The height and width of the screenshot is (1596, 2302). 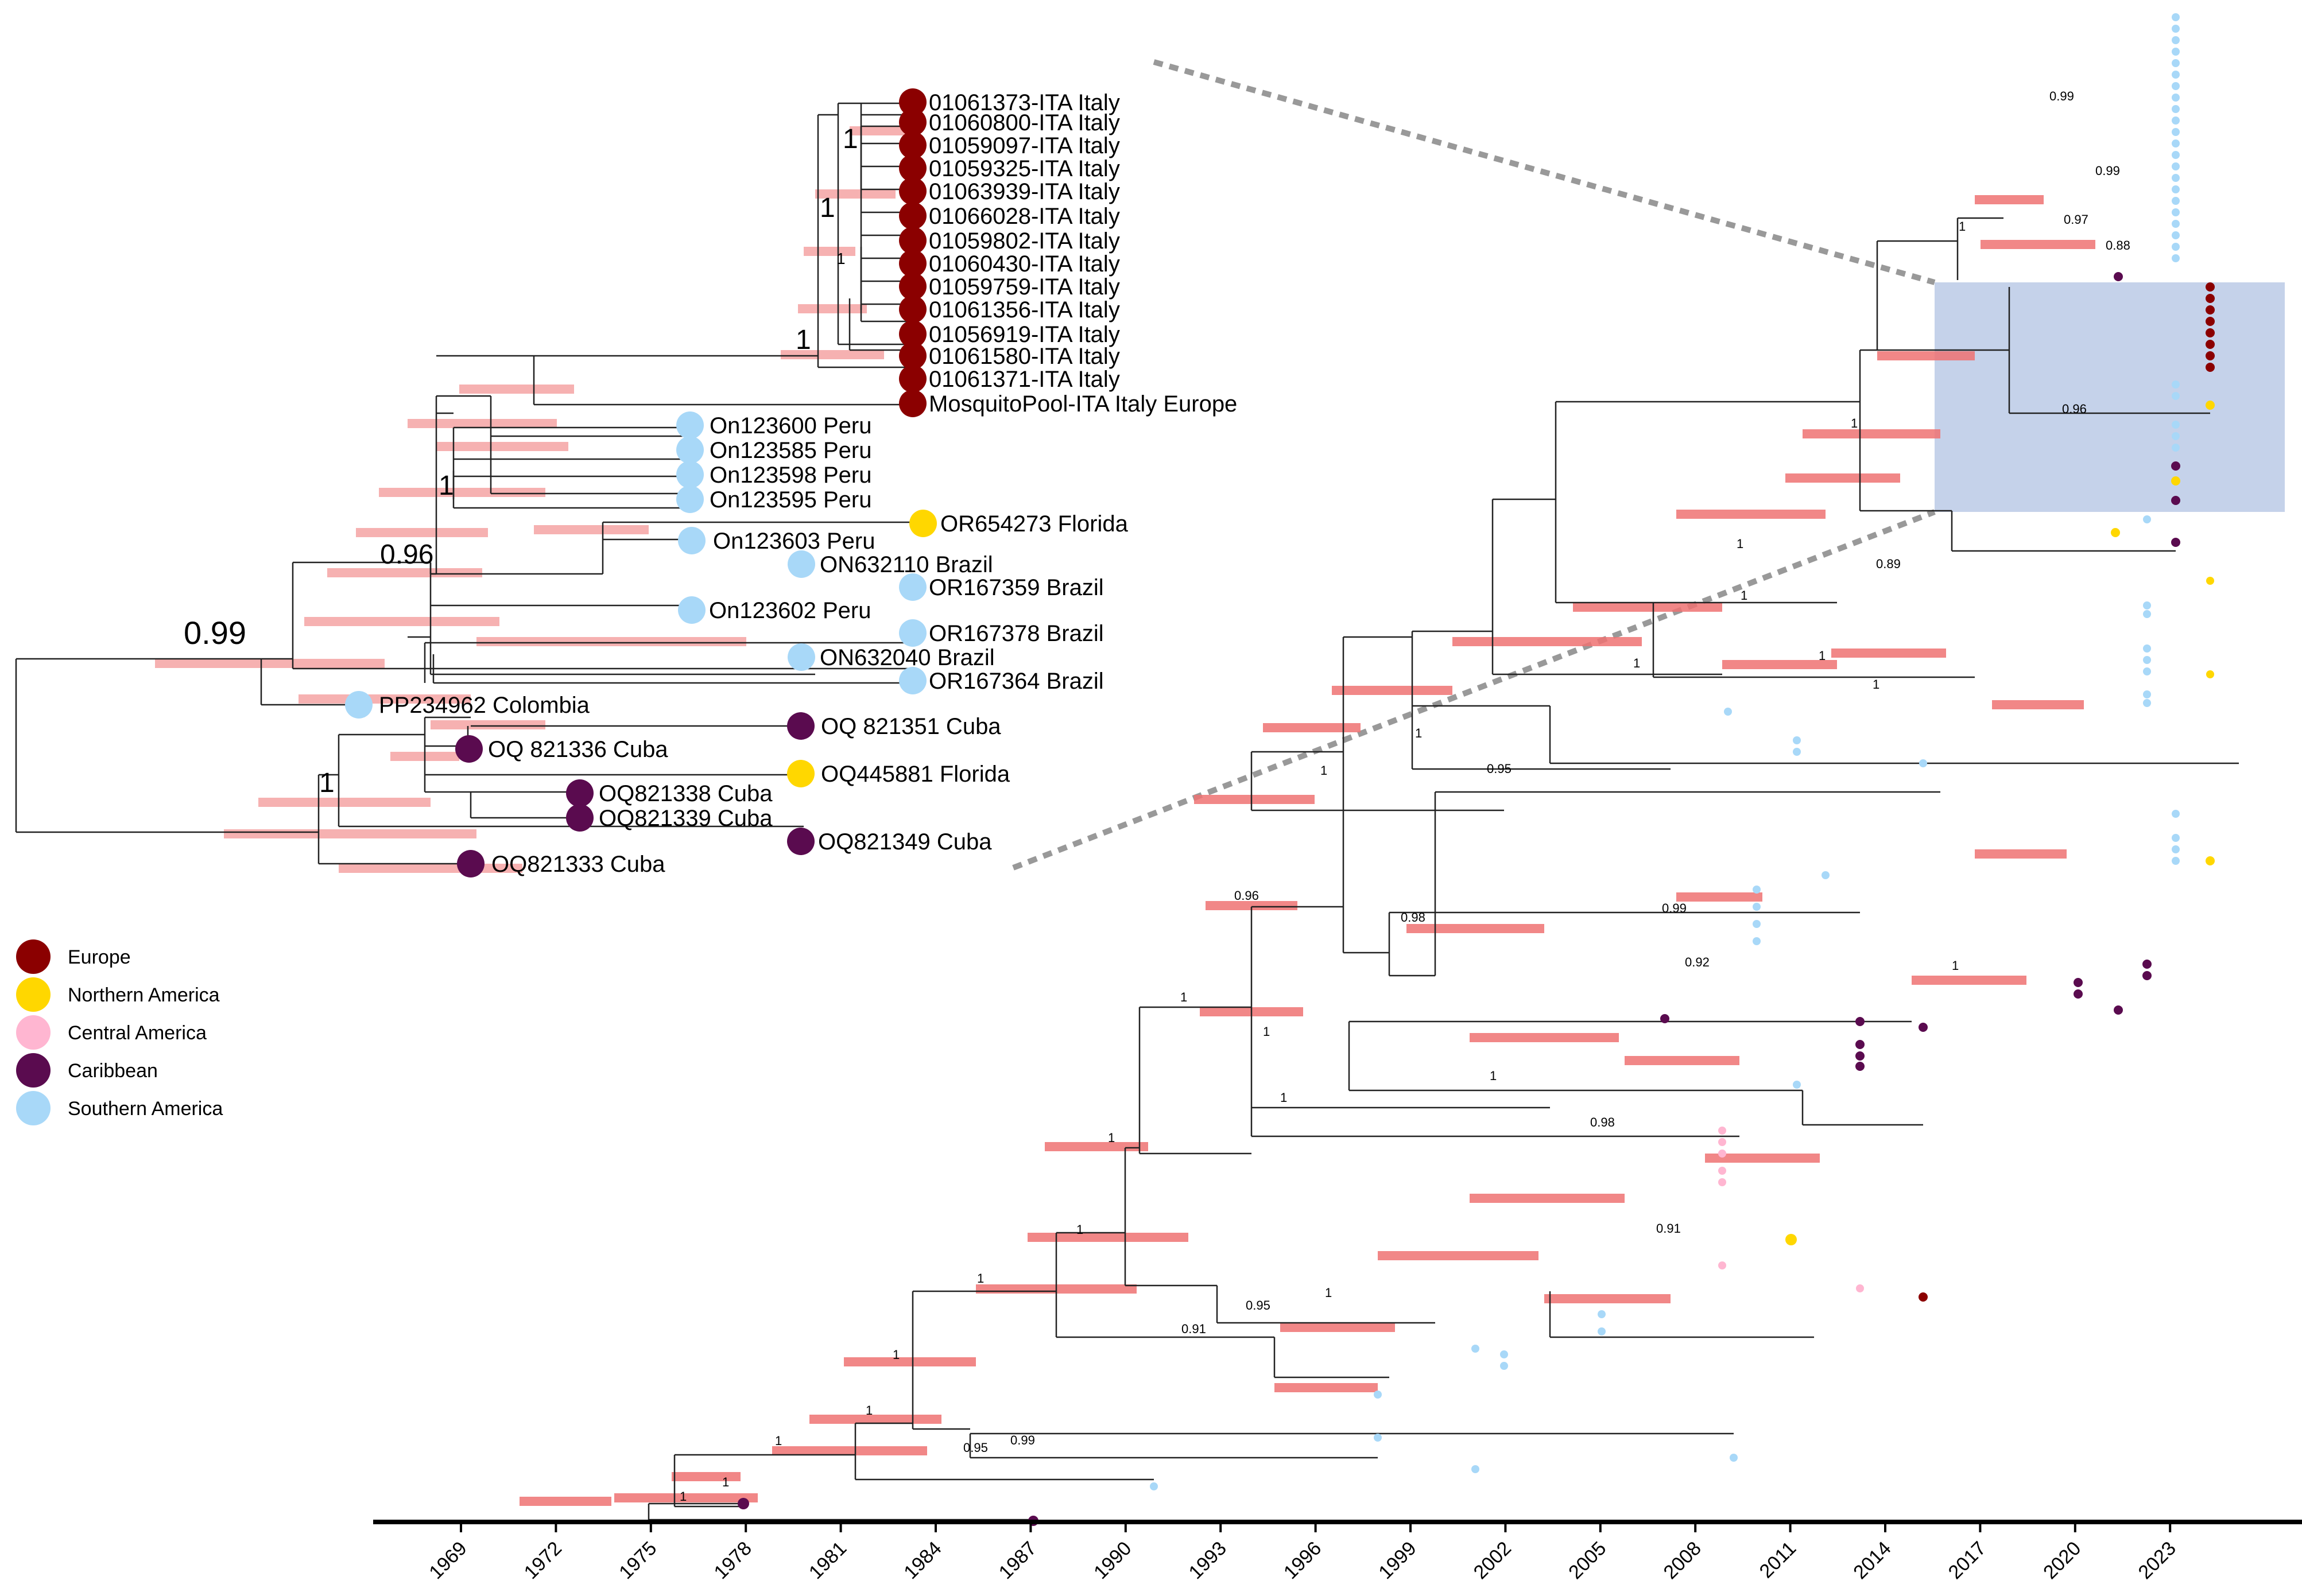 I want to click on legend-label: Central America, so click(x=137, y=1033).